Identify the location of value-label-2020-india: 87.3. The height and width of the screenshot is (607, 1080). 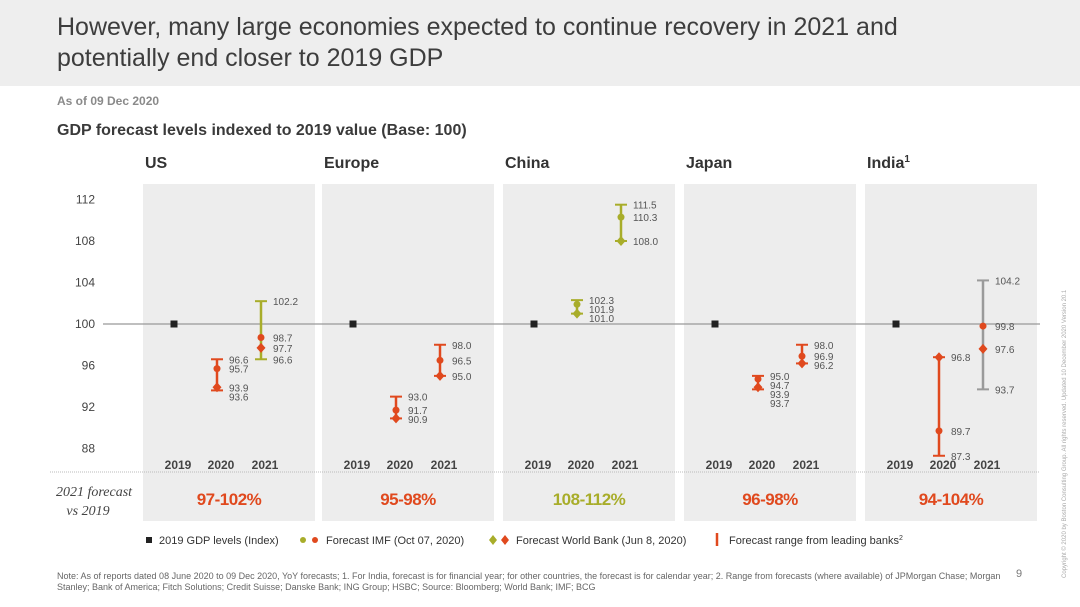
(961, 457).